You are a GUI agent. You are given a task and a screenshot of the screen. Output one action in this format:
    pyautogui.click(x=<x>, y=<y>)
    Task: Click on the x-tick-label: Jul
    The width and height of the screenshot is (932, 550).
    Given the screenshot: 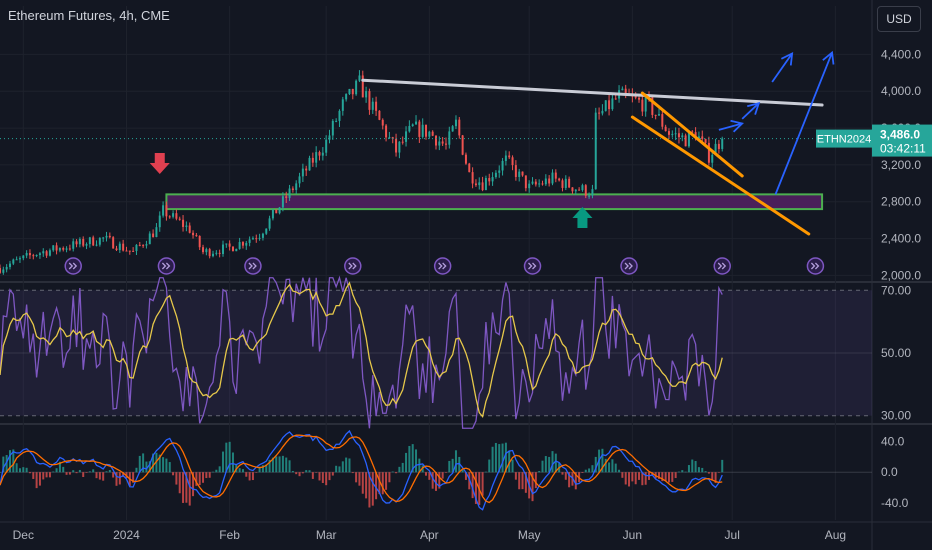 What is the action you would take?
    pyautogui.click(x=732, y=535)
    